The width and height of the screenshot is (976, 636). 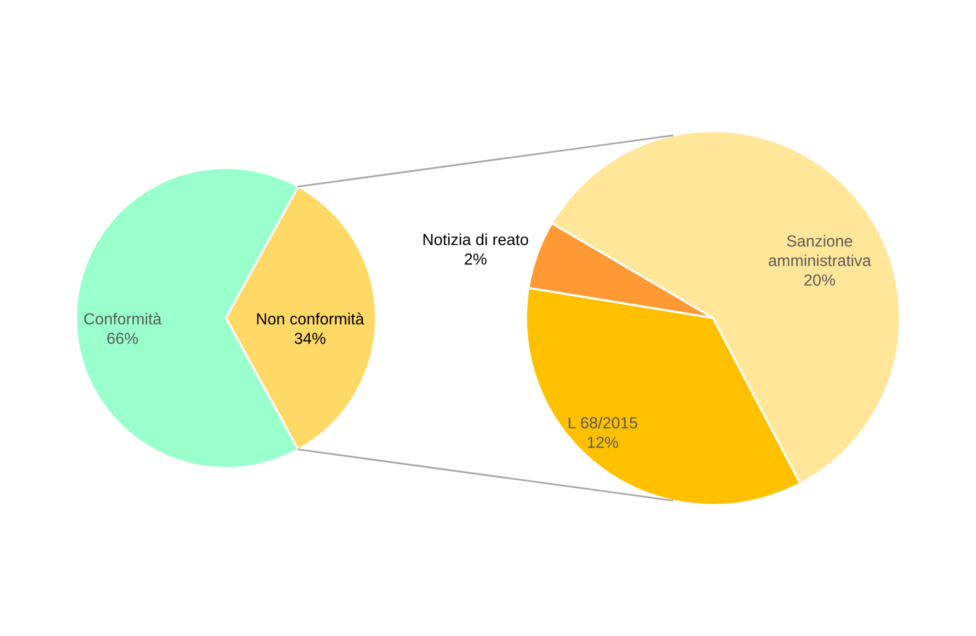 I want to click on data-label: 20%, so click(x=820, y=280).